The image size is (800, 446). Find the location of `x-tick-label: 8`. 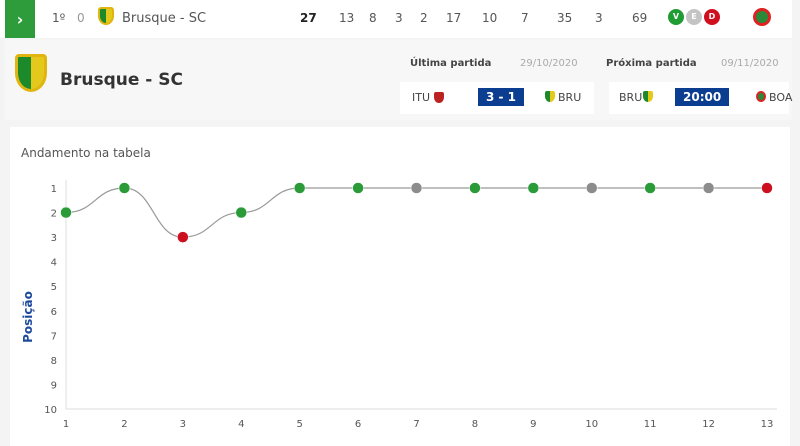

x-tick-label: 8 is located at coordinates (475, 424).